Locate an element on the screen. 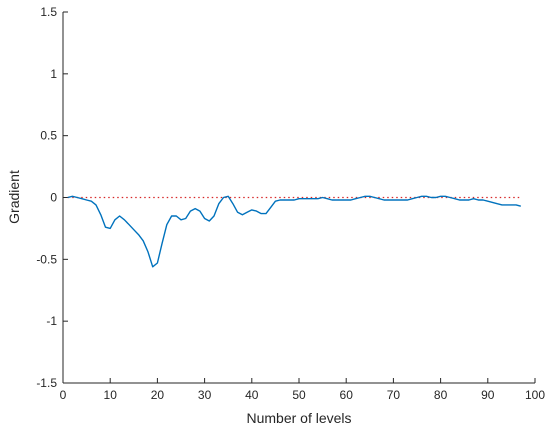 The image size is (550, 429). y-tick-label: -1 is located at coordinates (51, 321).